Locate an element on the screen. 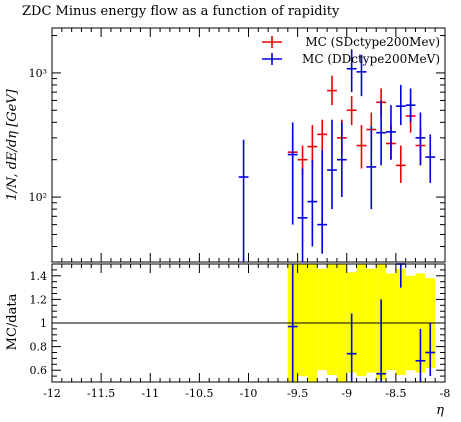 The width and height of the screenshot is (461, 422). x-tick-label: -11.5 is located at coordinates (101, 393).